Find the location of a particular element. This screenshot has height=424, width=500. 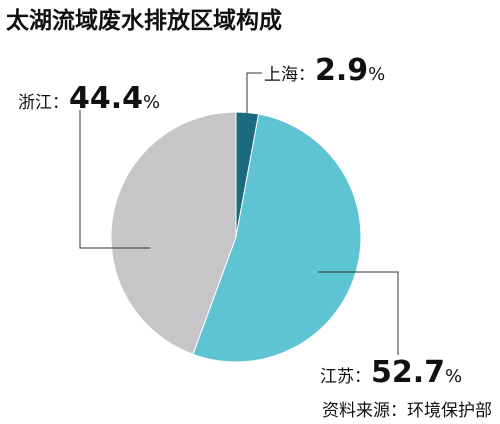

value-label: 44.4 is located at coordinates (106, 98).